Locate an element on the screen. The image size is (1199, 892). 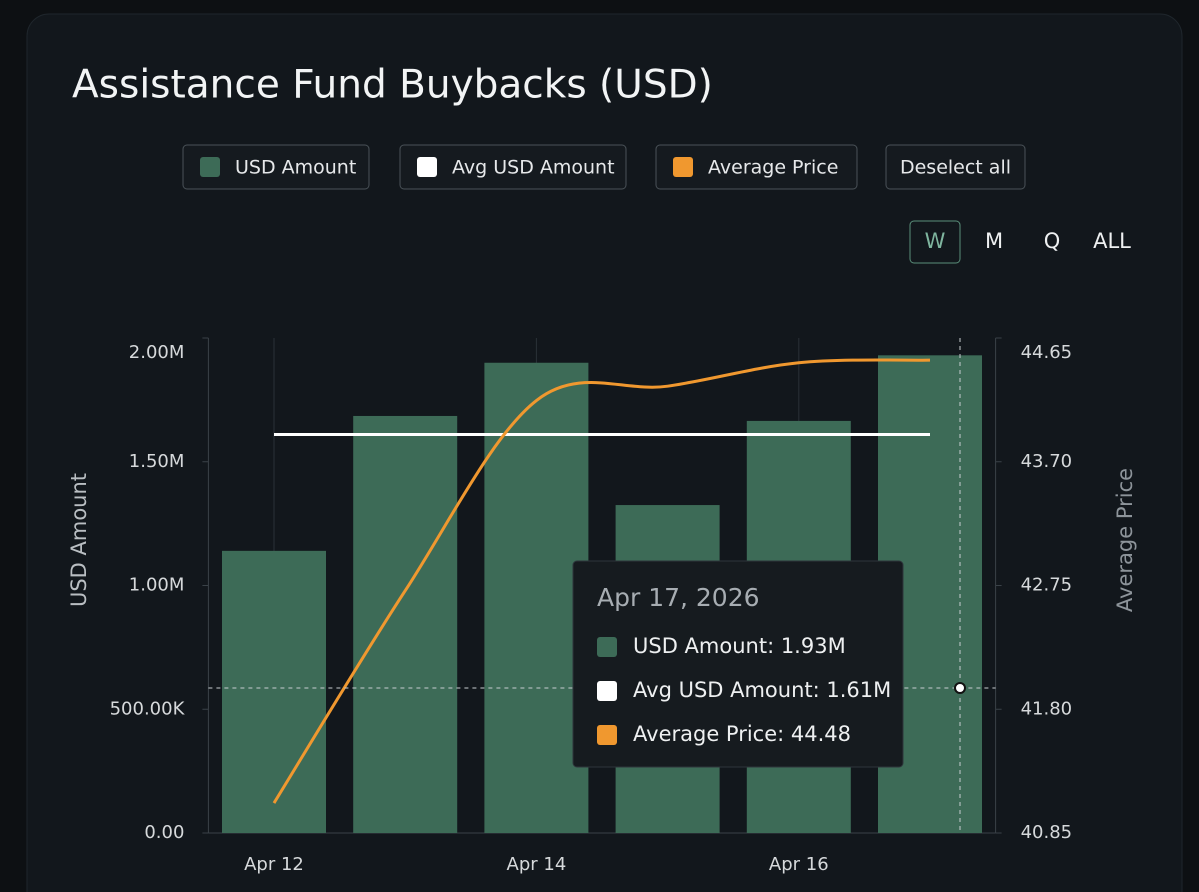
x-tick-label: Apr 14 is located at coordinates (537, 864).